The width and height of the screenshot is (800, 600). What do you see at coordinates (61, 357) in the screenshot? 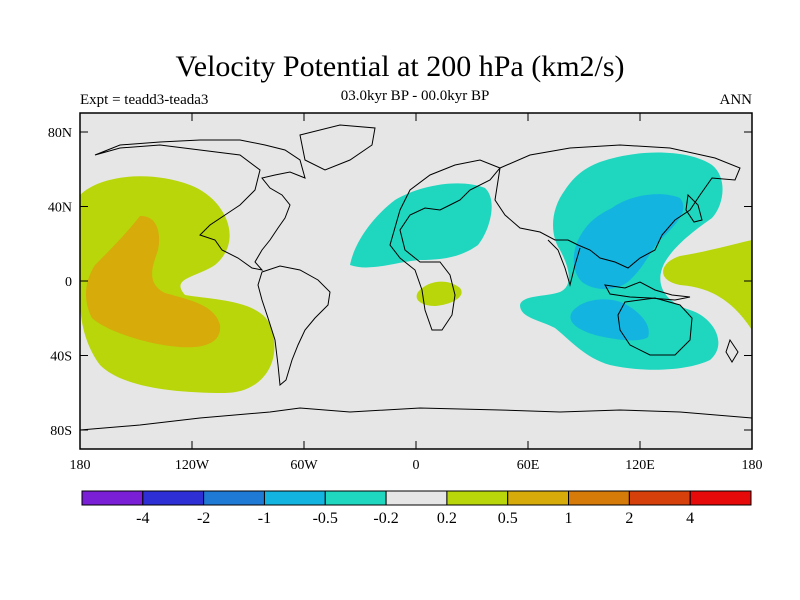
I see `y-tick-label: 40S` at bounding box center [61, 357].